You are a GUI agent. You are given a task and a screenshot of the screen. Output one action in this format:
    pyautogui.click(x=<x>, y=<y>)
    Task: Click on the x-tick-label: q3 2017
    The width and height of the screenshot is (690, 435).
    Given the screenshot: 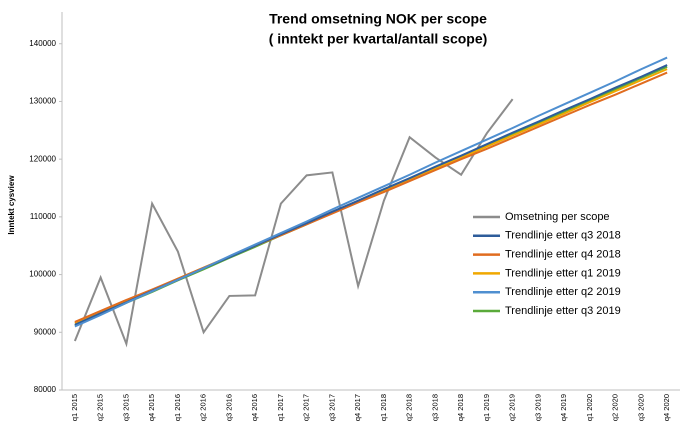 What is the action you would take?
    pyautogui.click(x=331, y=407)
    